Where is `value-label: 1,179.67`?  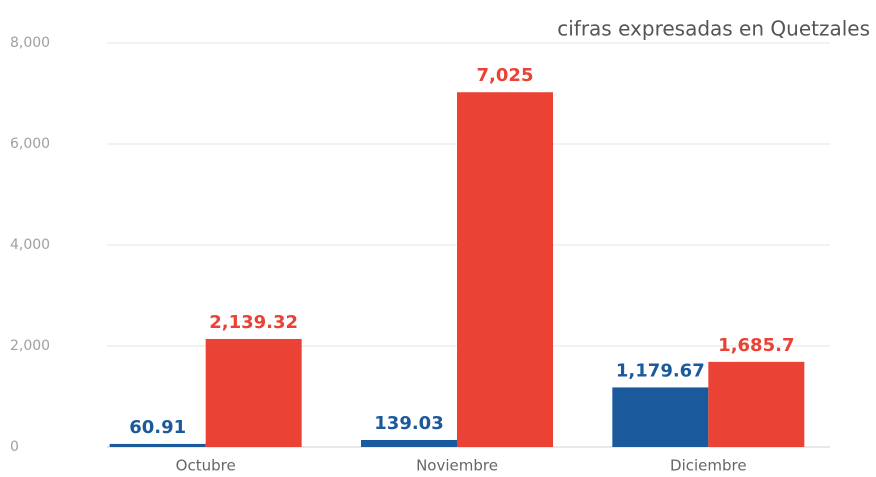 value-label: 1,179.67 is located at coordinates (660, 370).